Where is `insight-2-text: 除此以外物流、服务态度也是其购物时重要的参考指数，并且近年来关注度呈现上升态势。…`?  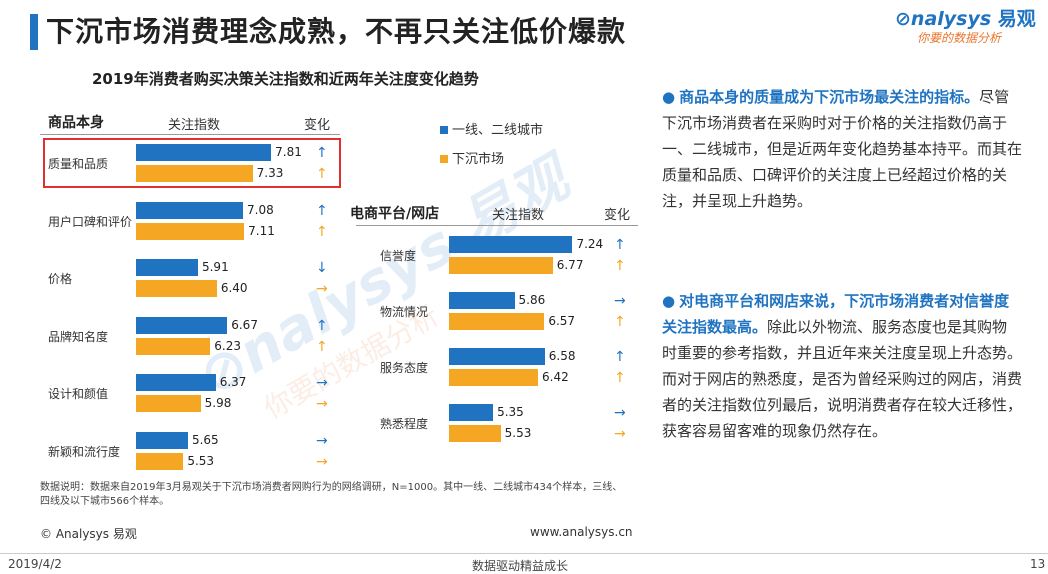
insight-2-text: 除此以外物流、服务态度也是其购物时重要的参考指数，并且近年来关注度呈现上升态势。… is located at coordinates (842, 379).